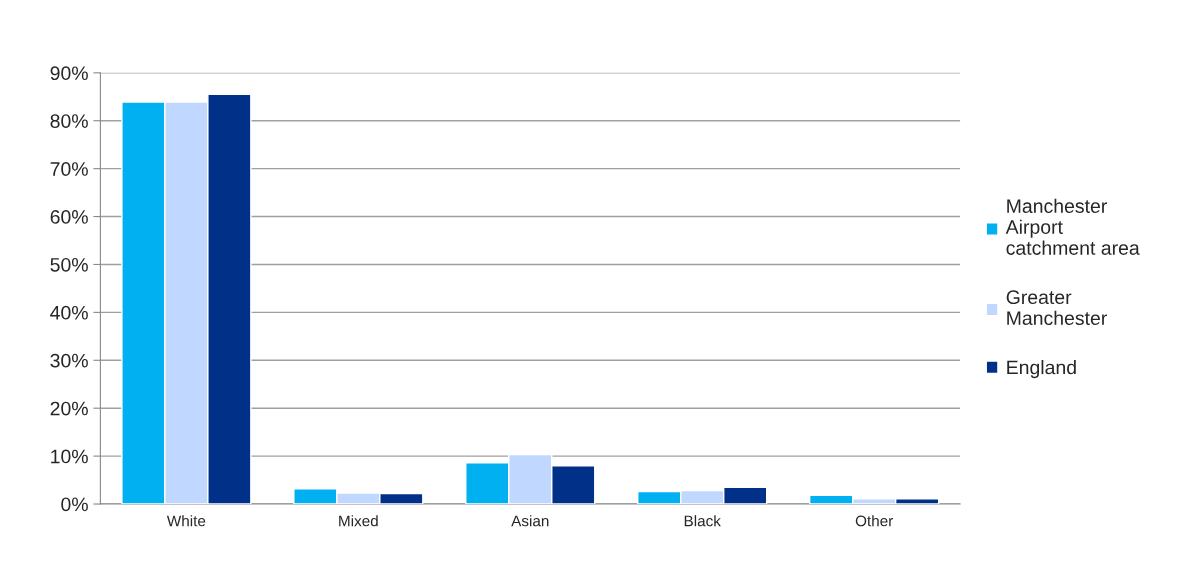 The height and width of the screenshot is (578, 1181). Describe the element at coordinates (1056, 308) in the screenshot. I see `legend-label: Greater Manchester` at that location.